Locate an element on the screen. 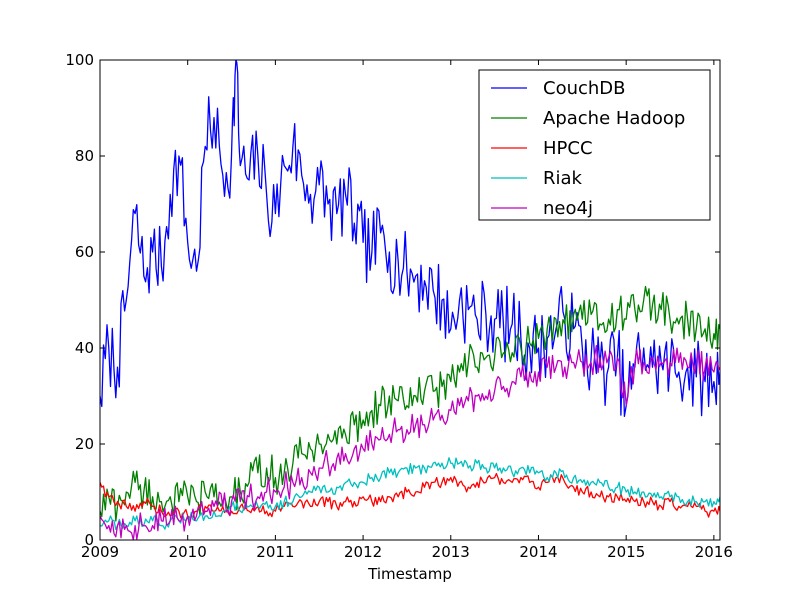  x-tick-label: 2010 is located at coordinates (188, 552).